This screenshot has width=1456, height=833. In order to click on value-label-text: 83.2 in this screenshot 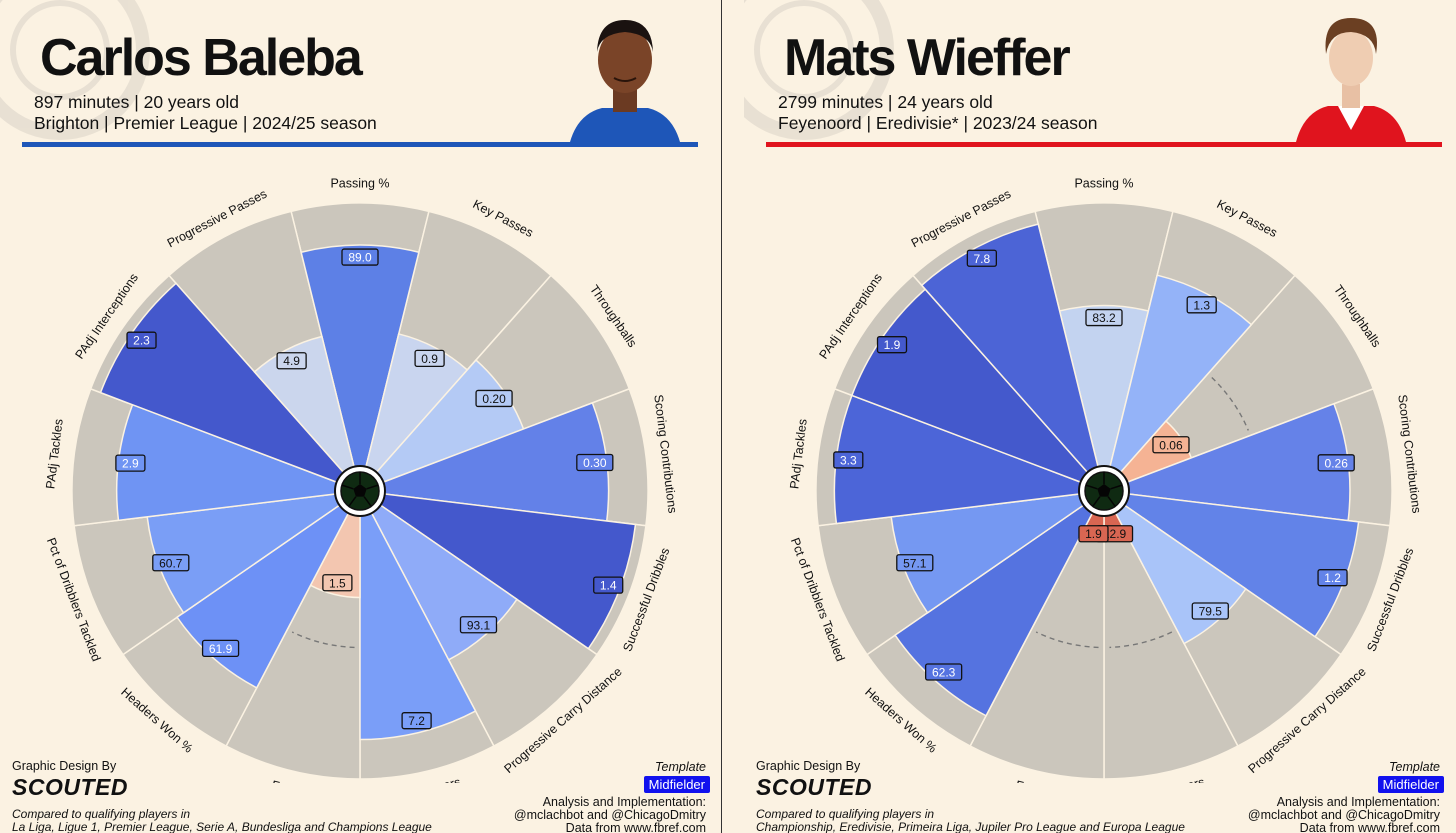, I will do `click(1104, 318)`.